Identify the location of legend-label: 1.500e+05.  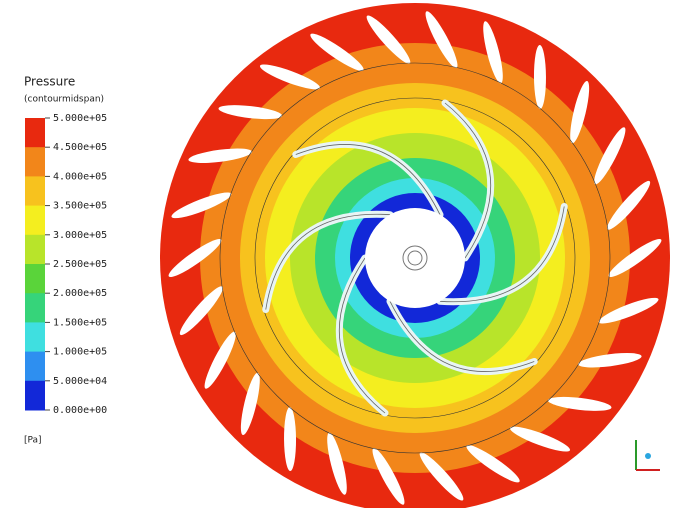
(80, 322).